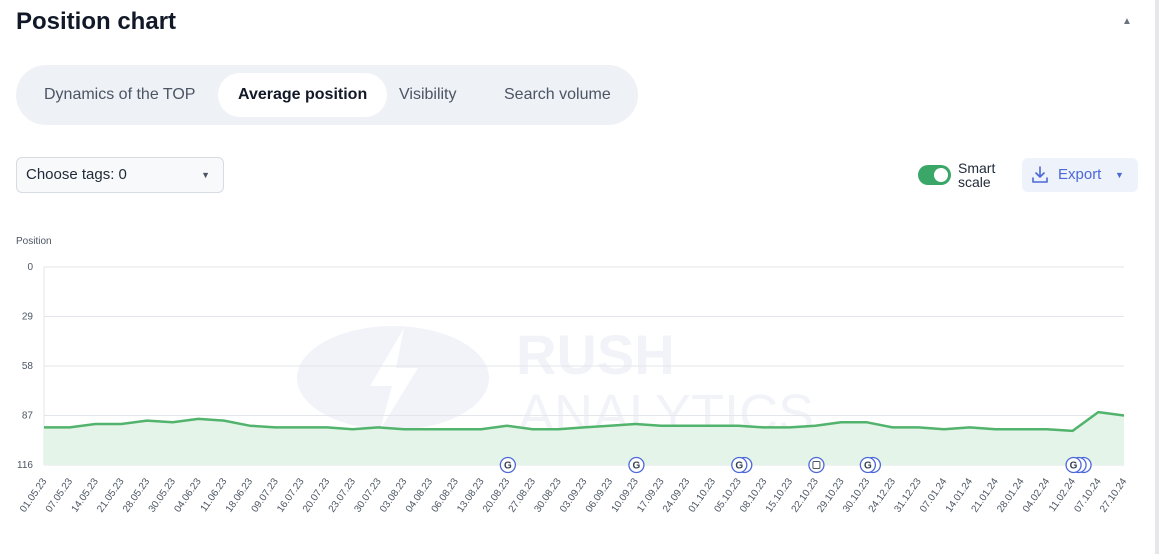 The height and width of the screenshot is (554, 1159). I want to click on tab-dynamics-of-the-top: Dynamics of the TOP, so click(120, 94).